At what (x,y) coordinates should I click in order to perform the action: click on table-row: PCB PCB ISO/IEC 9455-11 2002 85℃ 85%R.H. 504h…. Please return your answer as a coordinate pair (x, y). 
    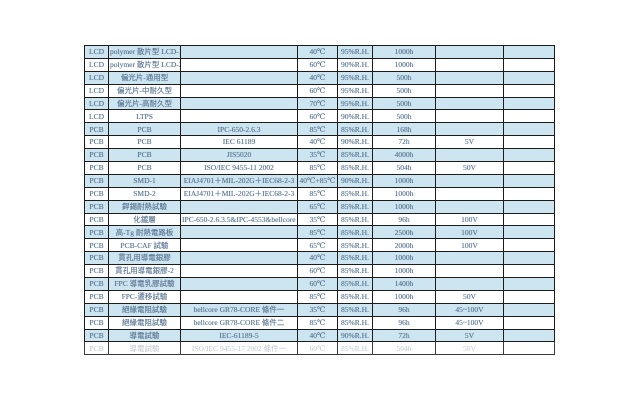
    Looking at the image, I should click on (319, 168).